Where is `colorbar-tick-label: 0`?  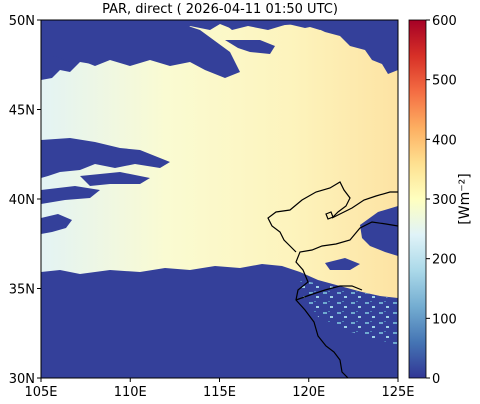
colorbar-tick-label: 0 is located at coordinates (436, 379).